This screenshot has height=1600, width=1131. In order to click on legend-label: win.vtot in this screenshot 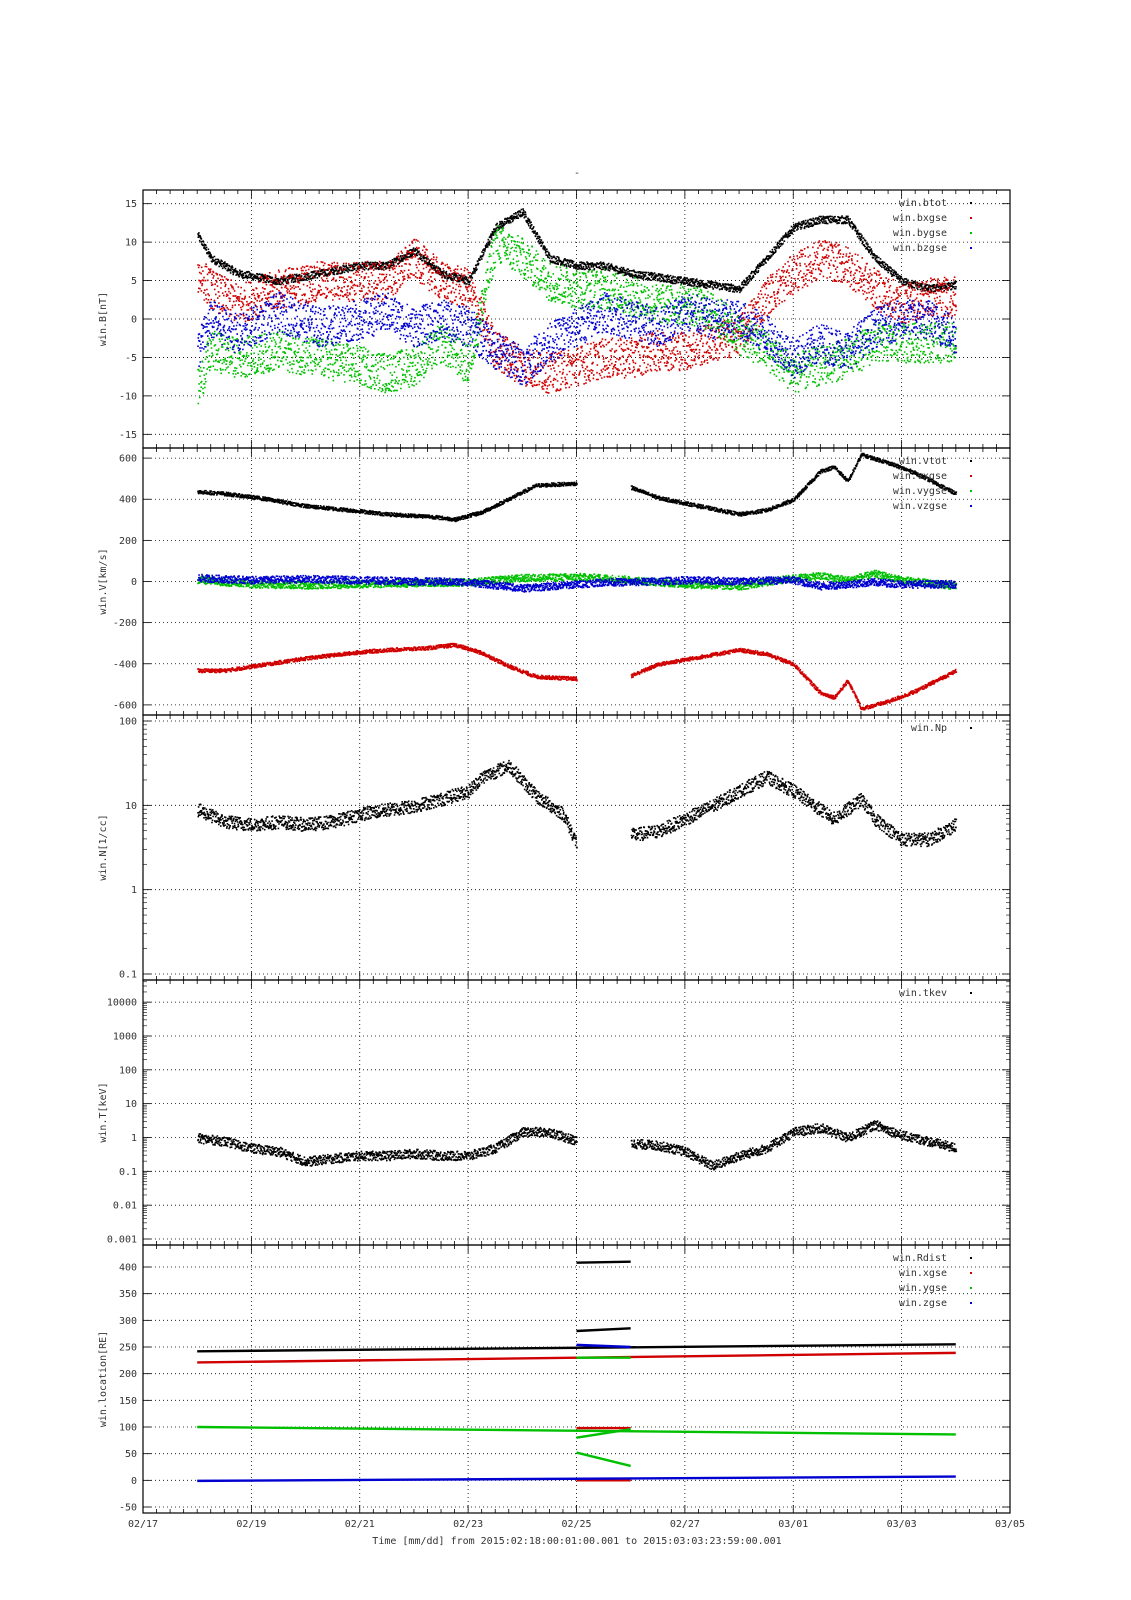, I will do `click(923, 461)`.